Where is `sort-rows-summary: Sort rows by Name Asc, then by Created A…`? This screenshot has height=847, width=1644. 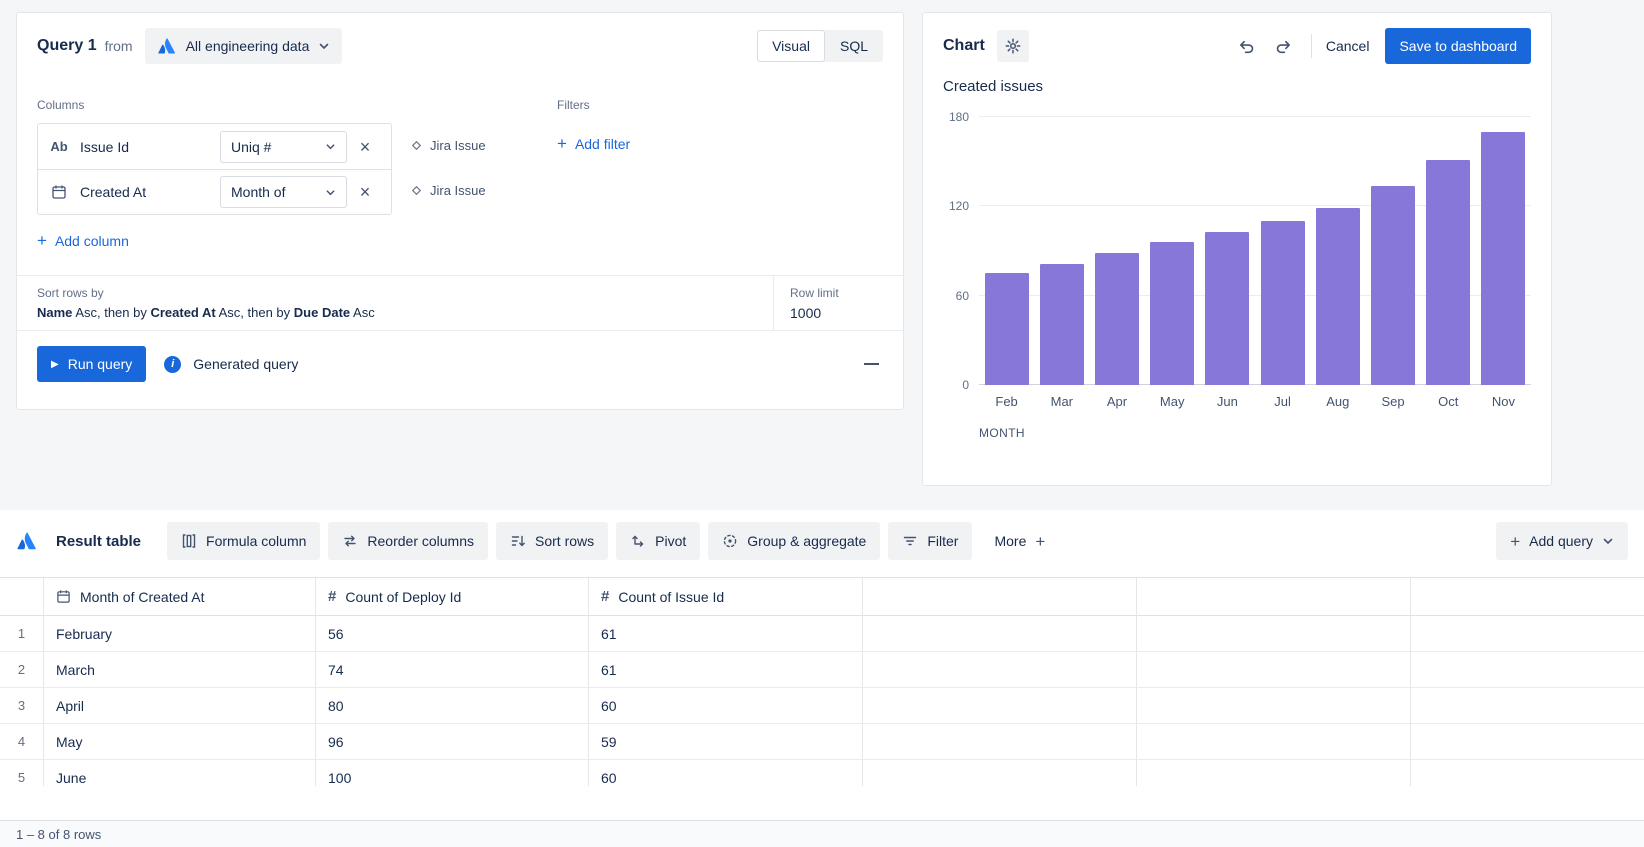
sort-rows-summary: Sort rows by Name Asc, then by Created A… is located at coordinates (395, 303).